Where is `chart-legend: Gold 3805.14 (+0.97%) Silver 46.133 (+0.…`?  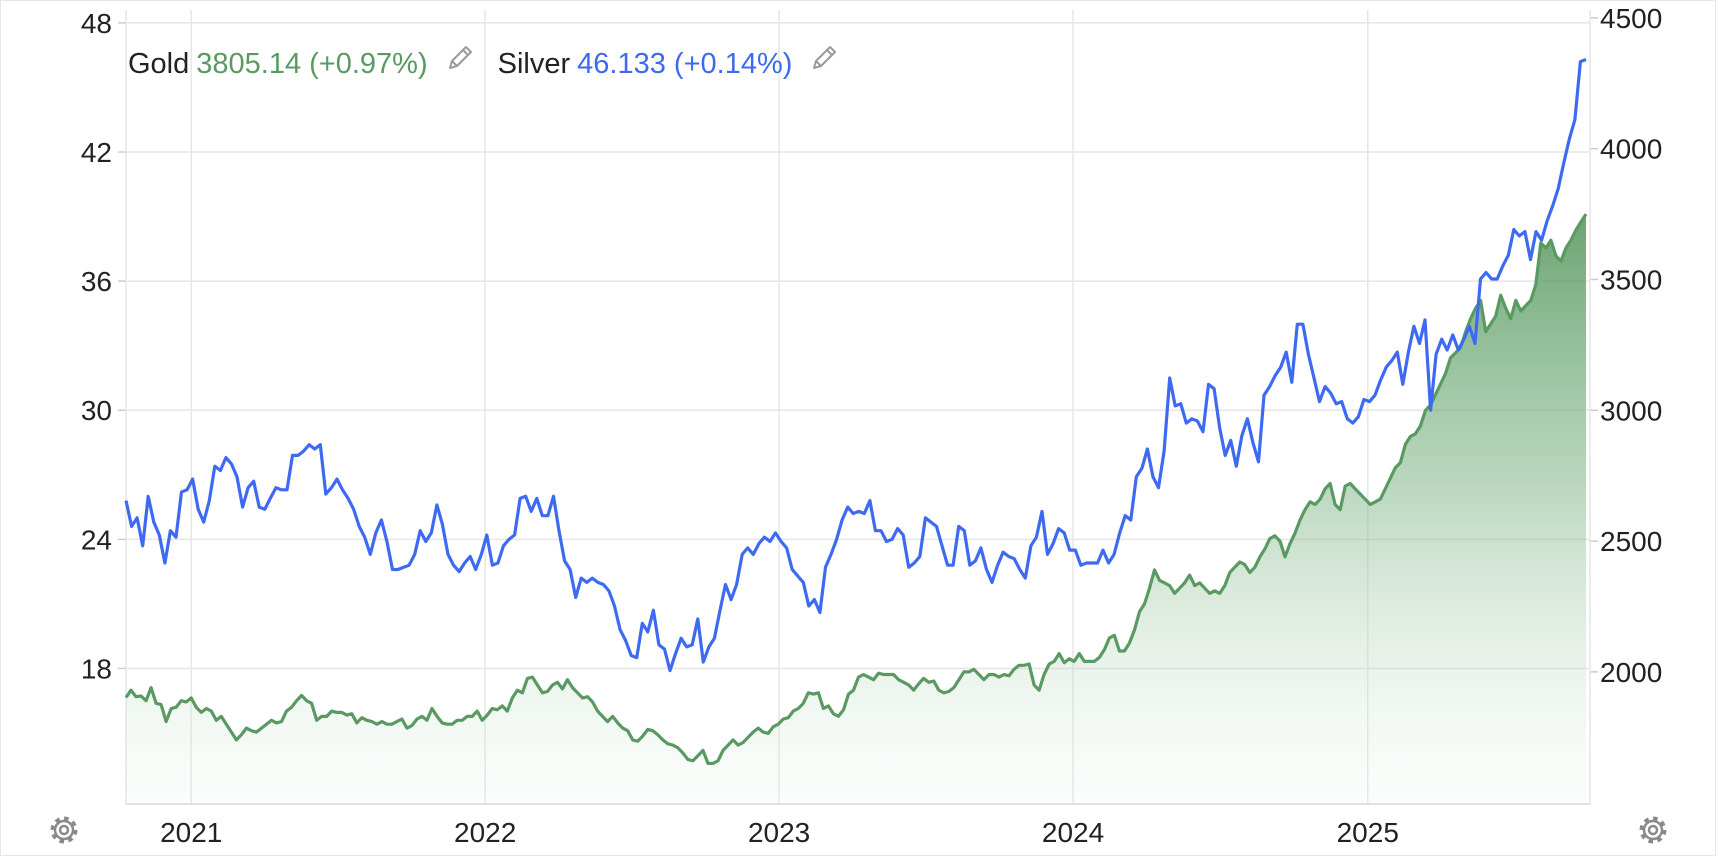
chart-legend: Gold 3805.14 (+0.97%) Silver 46.133 (+0.… is located at coordinates (495, 63).